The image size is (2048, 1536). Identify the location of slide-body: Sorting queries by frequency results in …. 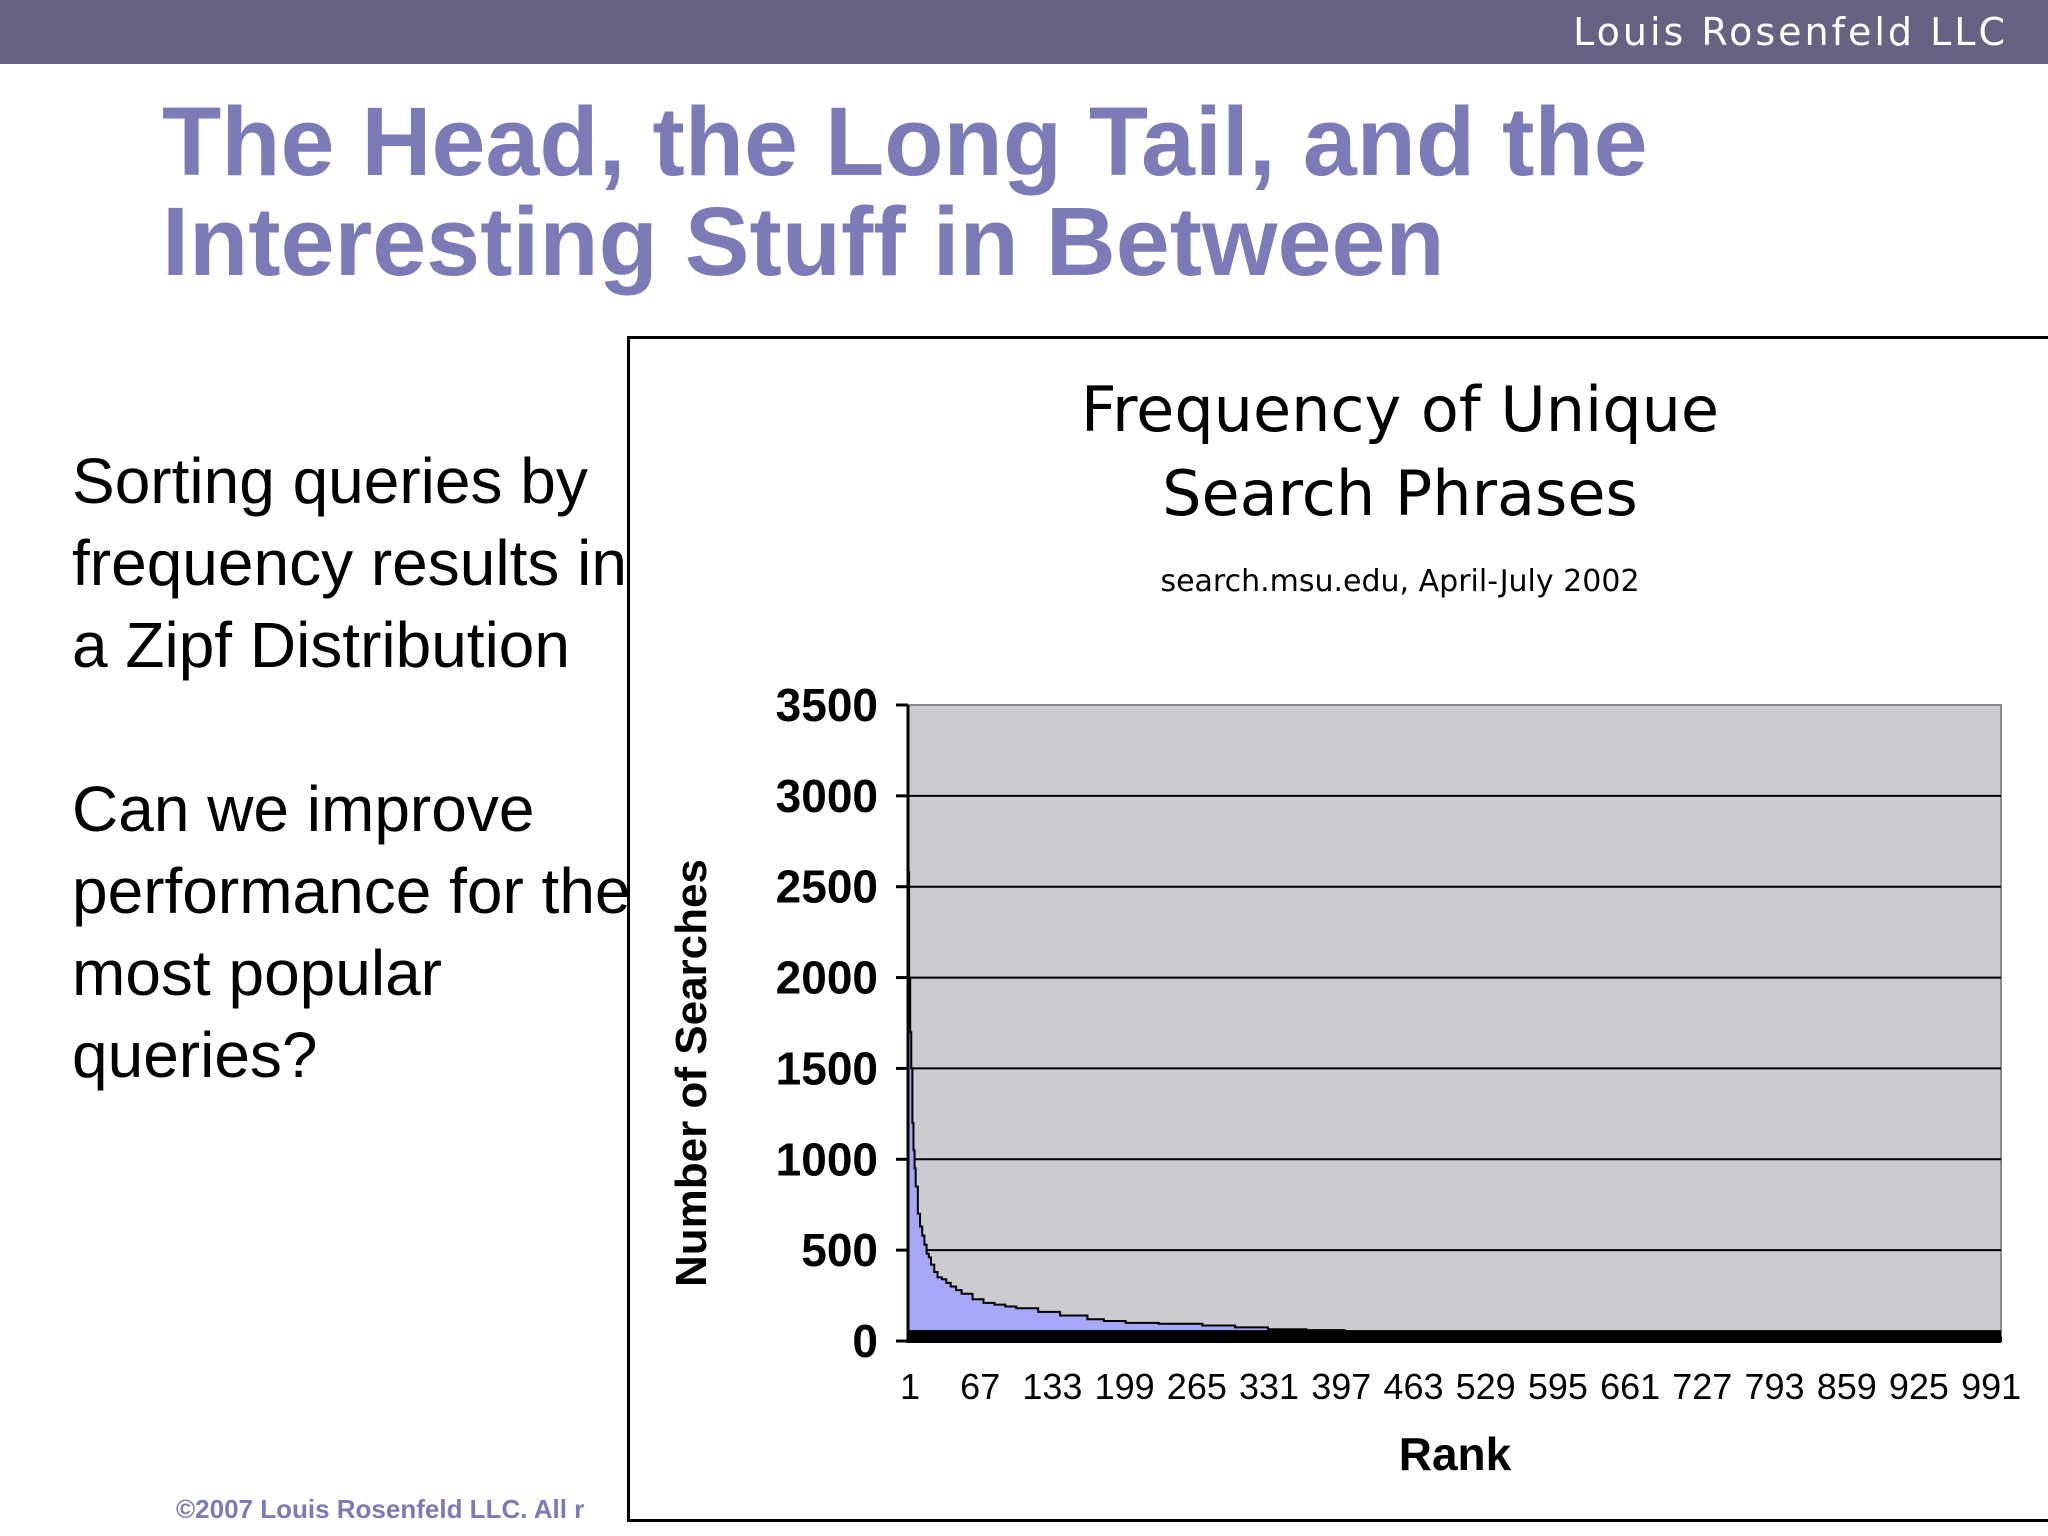
(352, 809).